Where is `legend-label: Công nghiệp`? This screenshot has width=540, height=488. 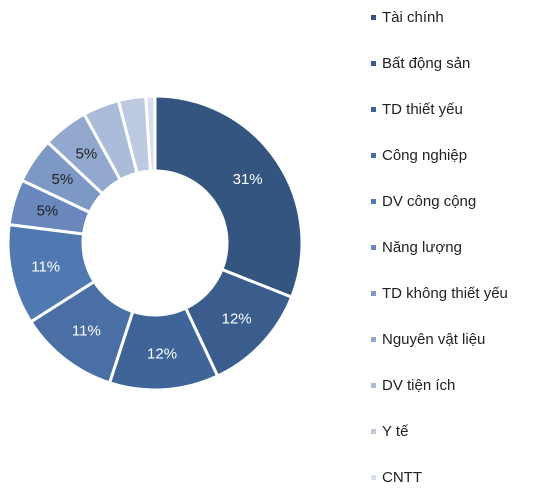
legend-label: Công nghiệp is located at coordinates (424, 155).